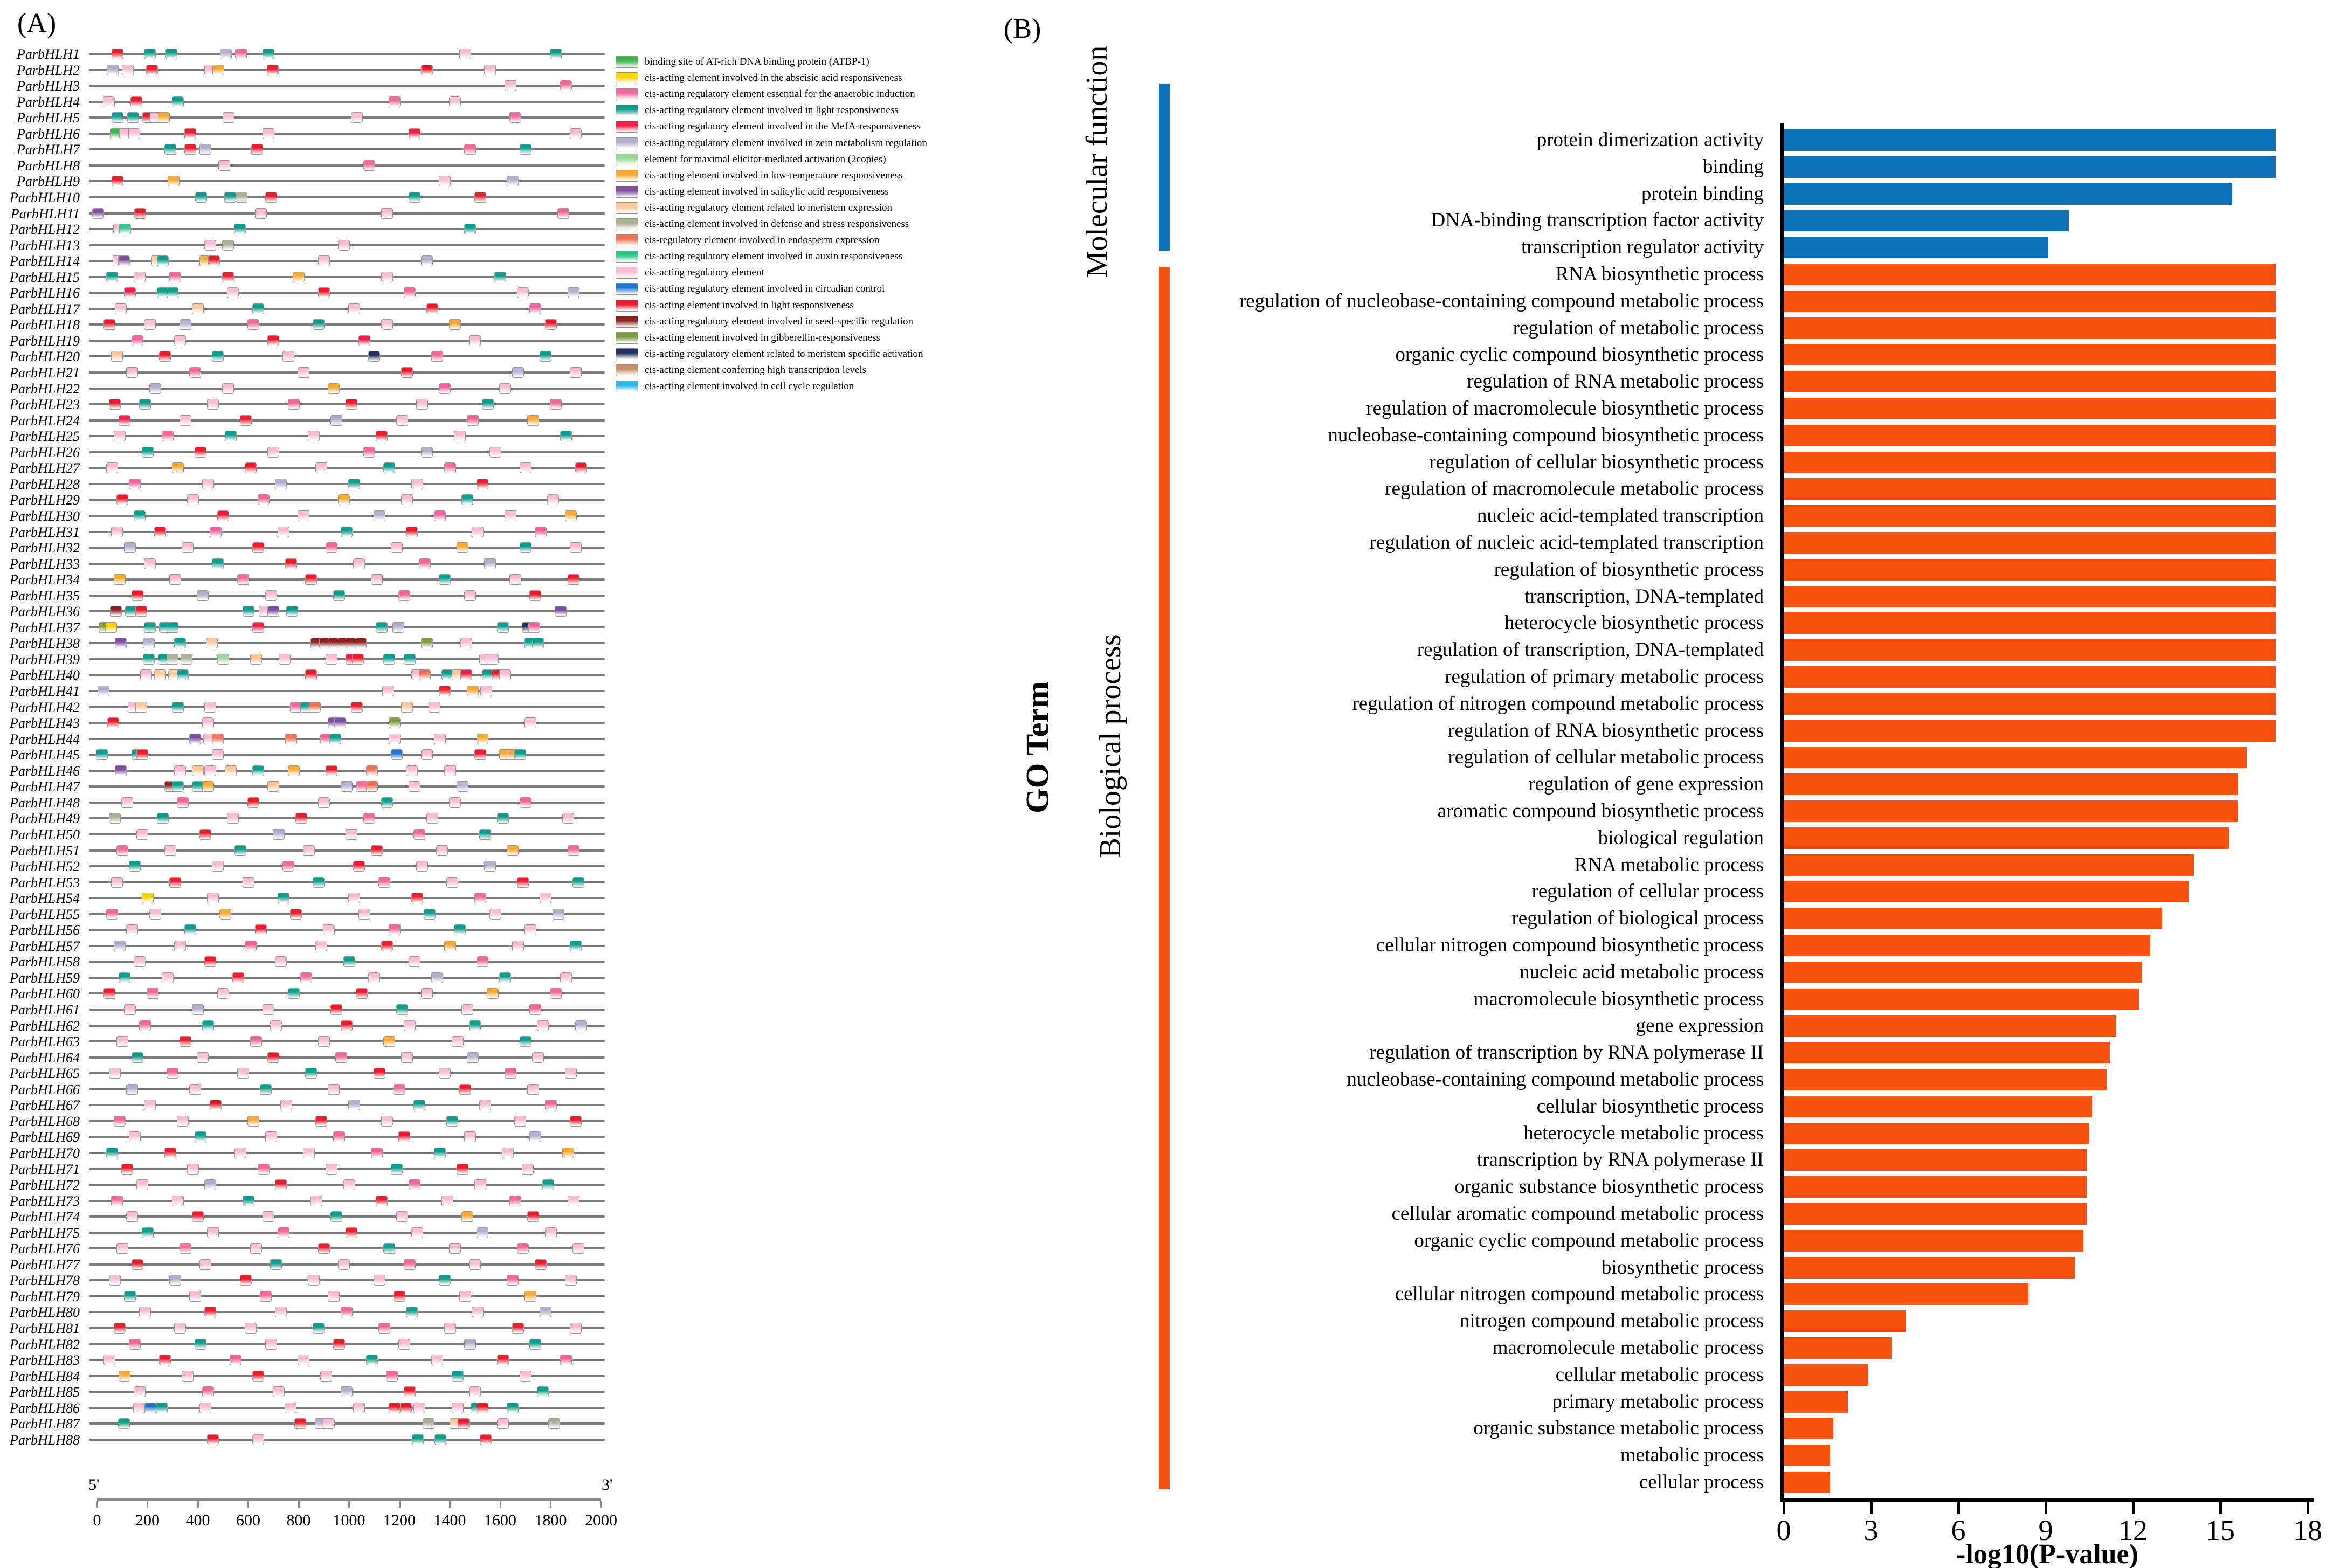 Image resolution: width=2340 pixels, height=1568 pixels. Describe the element at coordinates (1606, 730) in the screenshot. I see `go-term-label: regulation of RNA biosynthetic process` at that location.